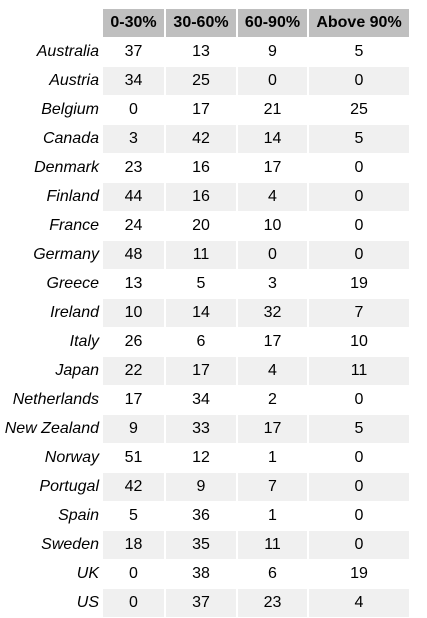 The height and width of the screenshot is (618, 427). I want to click on table-row: Japan 22 17 4 11, so click(205, 371).